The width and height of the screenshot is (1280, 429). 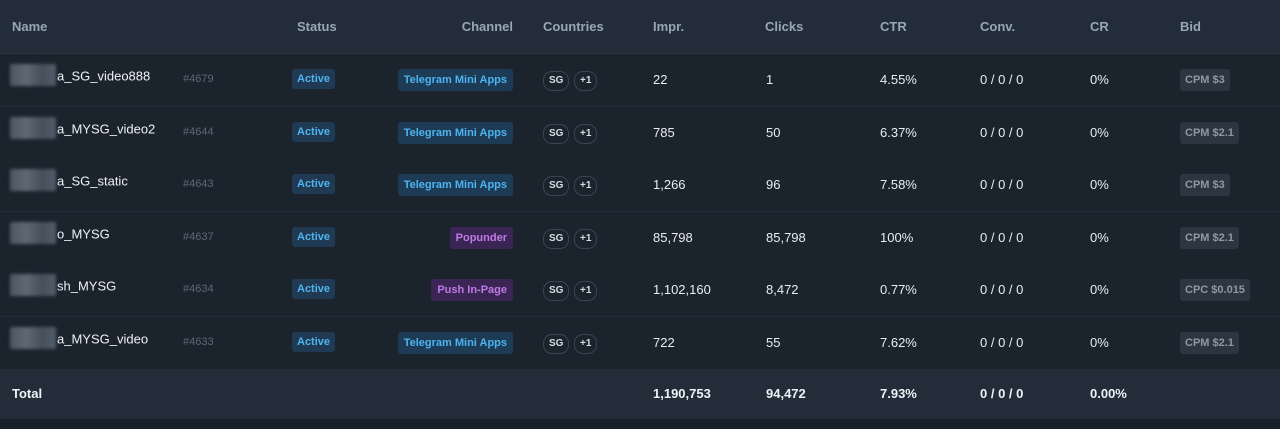 I want to click on clicks-value: 8,472, so click(x=782, y=289).